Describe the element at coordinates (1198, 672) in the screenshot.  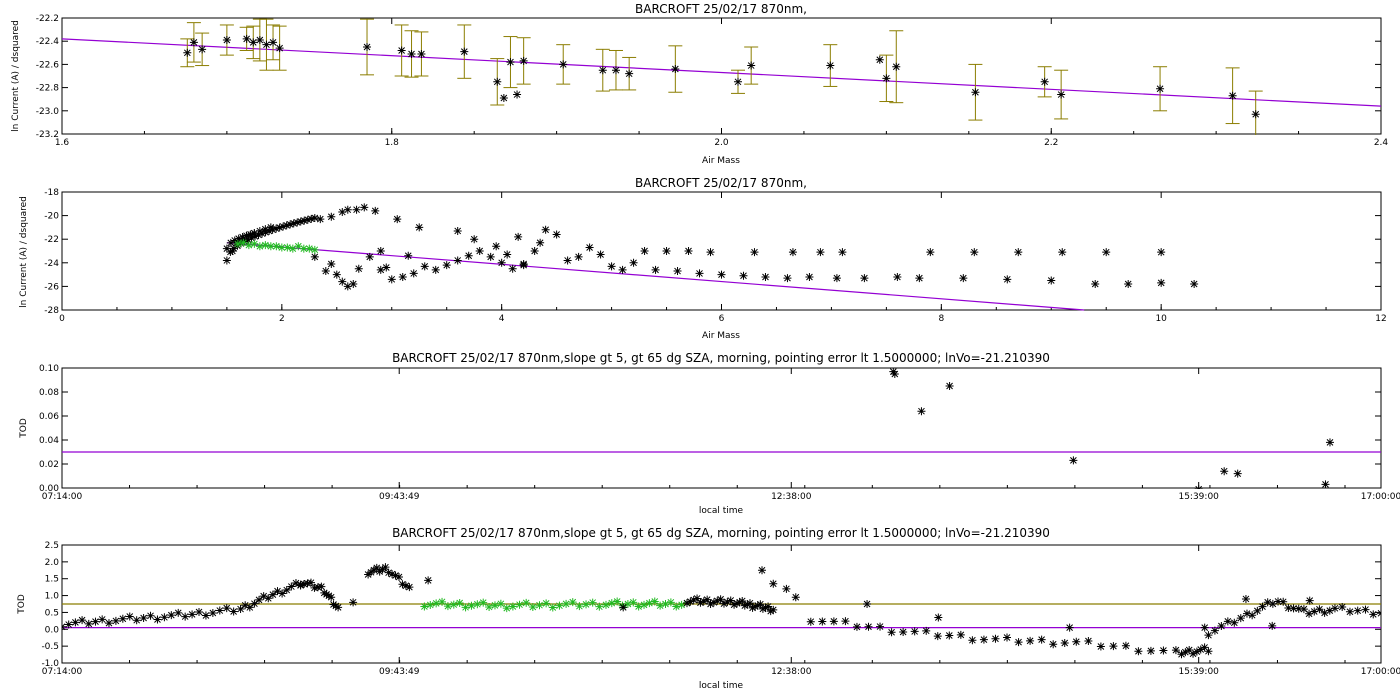
I see `panel-4-xtick-label: 15:39:00` at that location.